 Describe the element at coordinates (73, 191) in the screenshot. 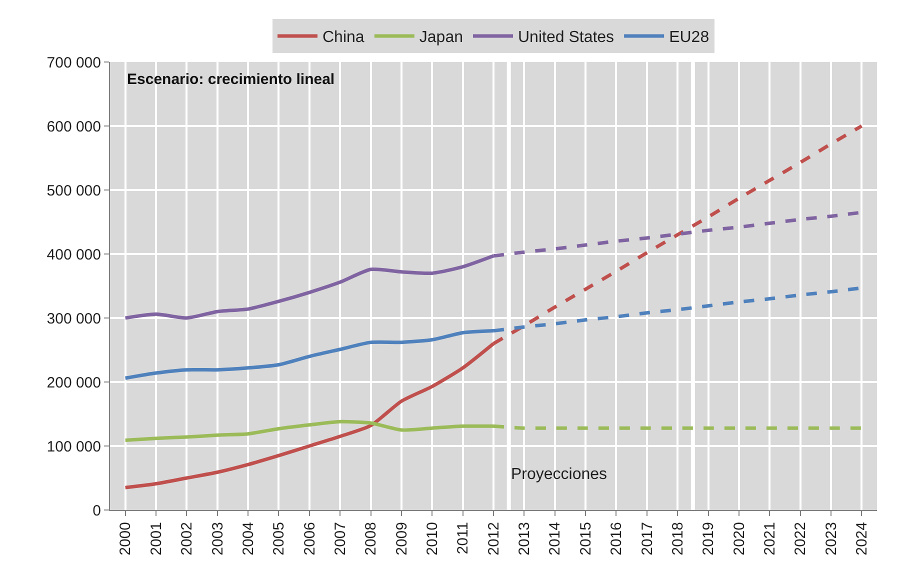

I see `y-tick-label: 500 000` at that location.